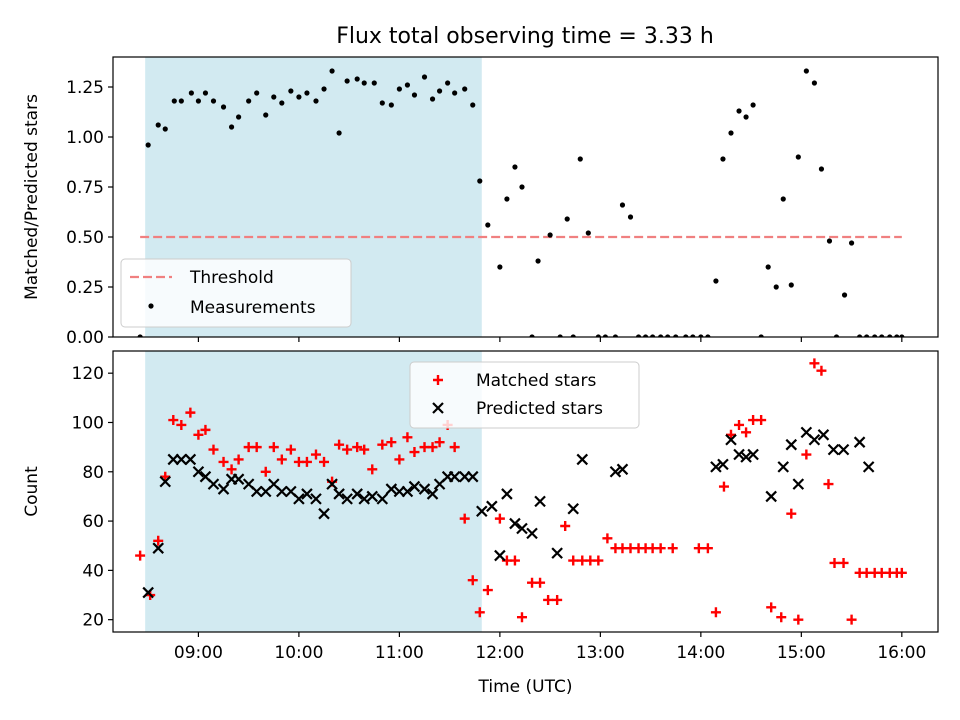 Image resolution: width=960 pixels, height=720 pixels. I want to click on bottom-ylabel: Count, so click(32, 491).